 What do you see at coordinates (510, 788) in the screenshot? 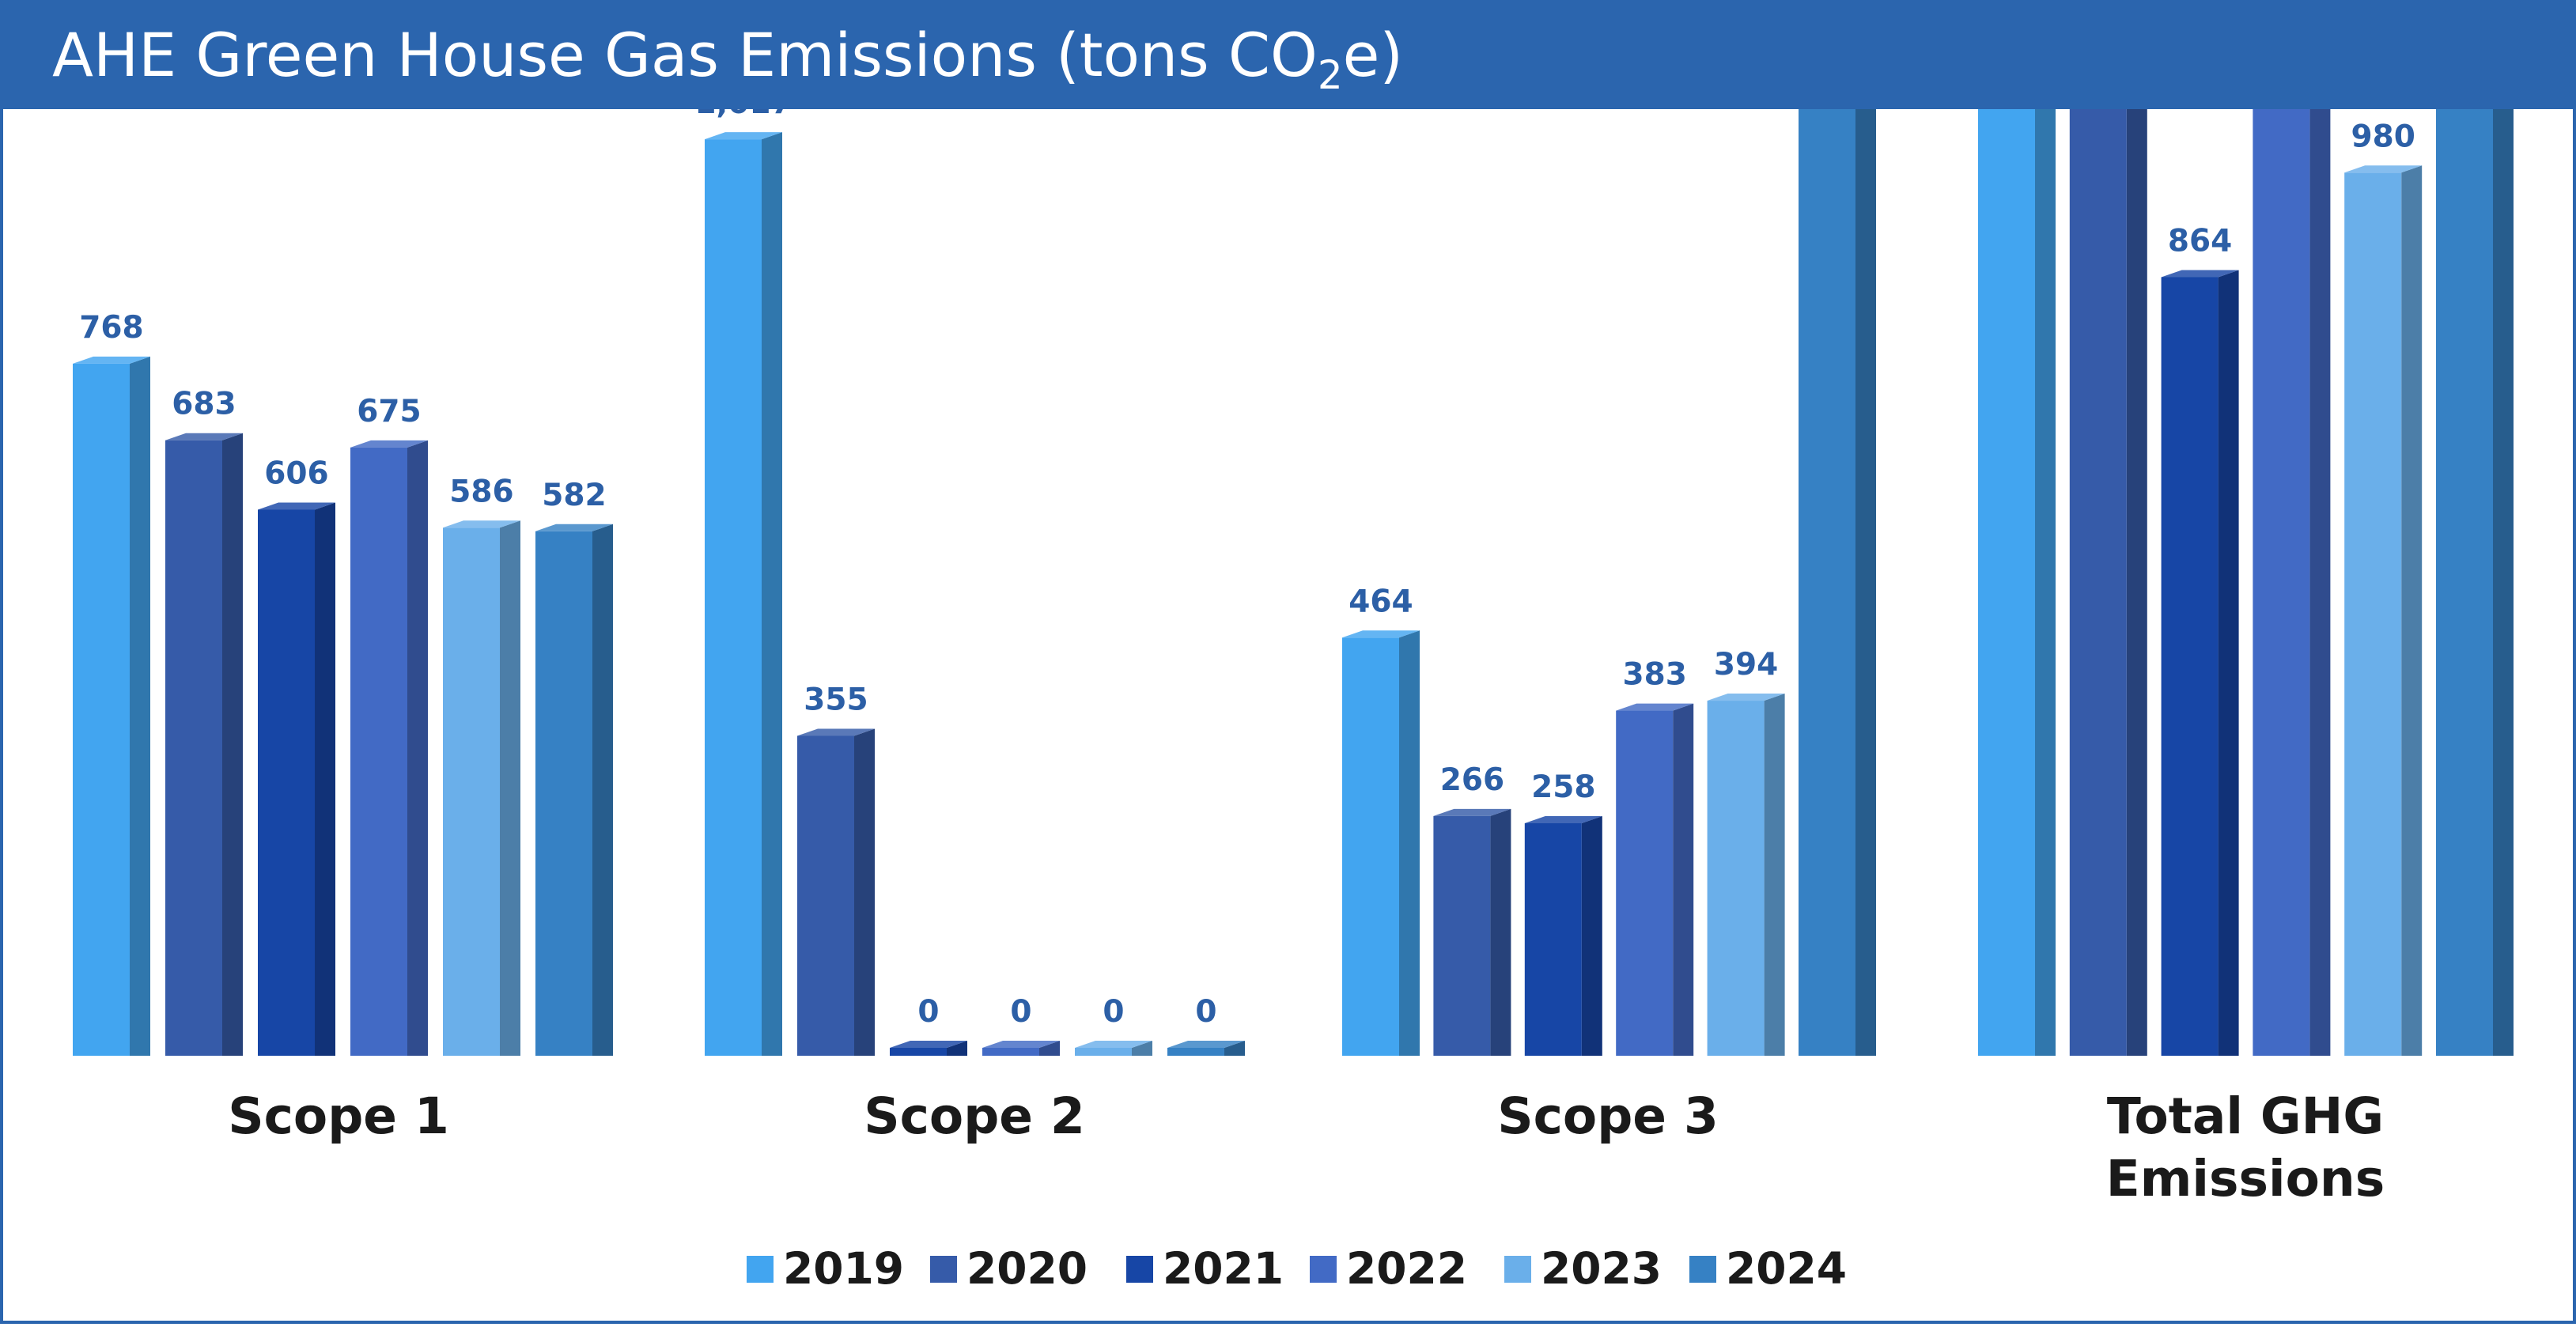
I see `bar-side-2023-cat1` at bounding box center [510, 788].